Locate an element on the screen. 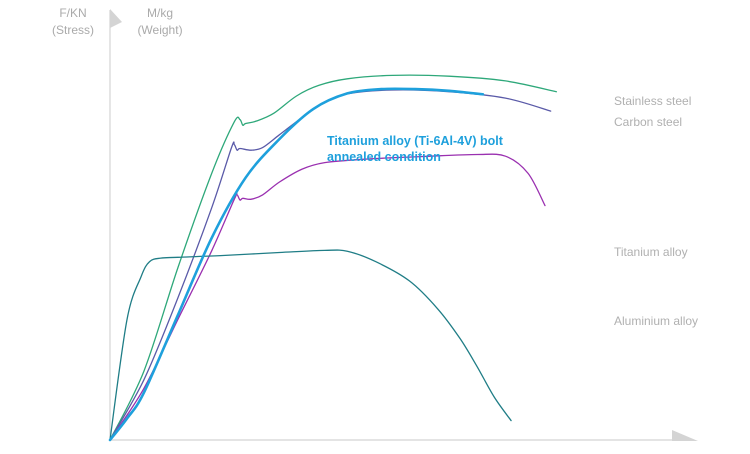 Image resolution: width=750 pixels, height=454 pixels. legend-stainless-steel: Stainless steel is located at coordinates (652, 101).